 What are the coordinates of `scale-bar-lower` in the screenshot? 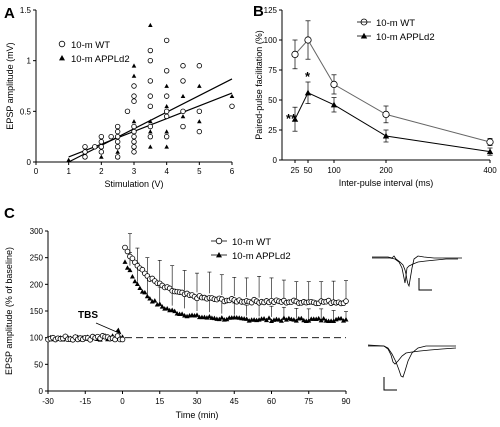 It's located at (390, 384).